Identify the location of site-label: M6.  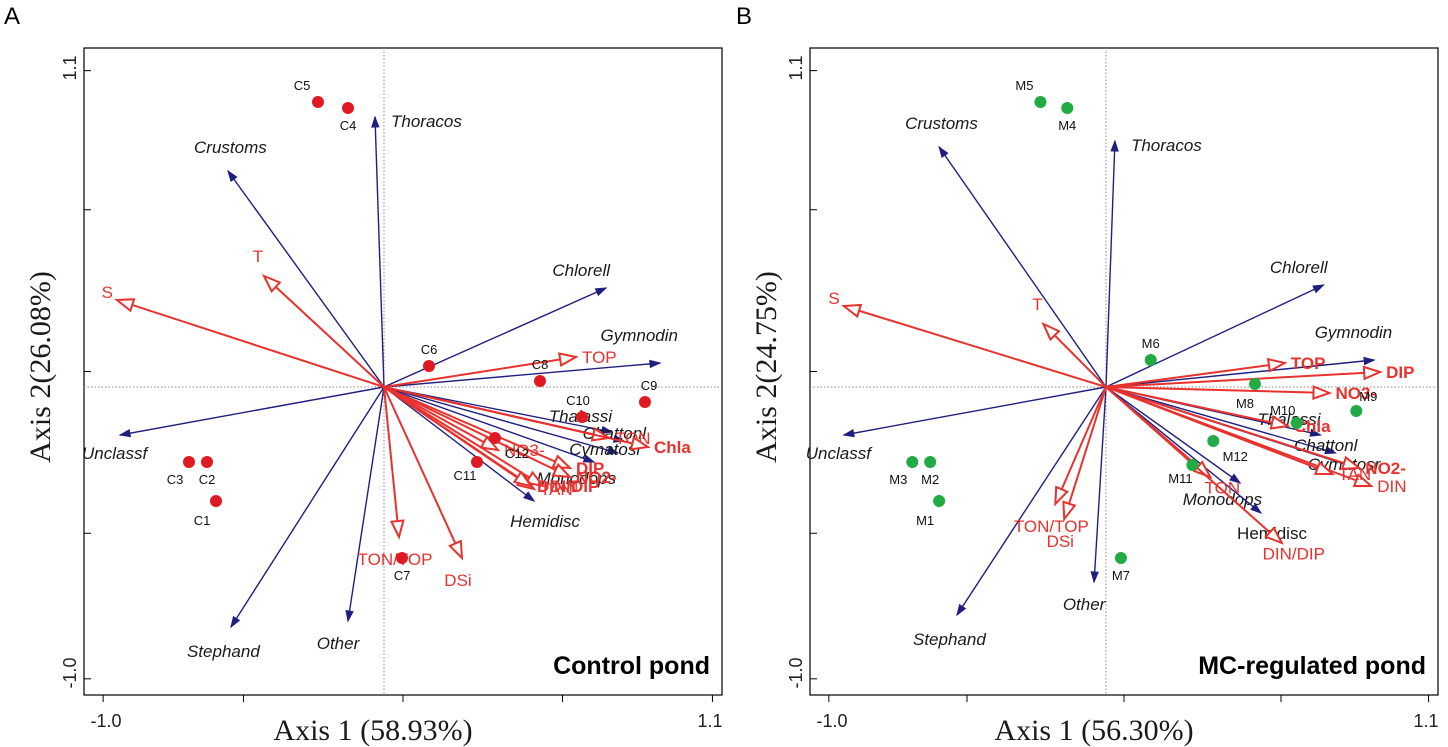
(1151, 343).